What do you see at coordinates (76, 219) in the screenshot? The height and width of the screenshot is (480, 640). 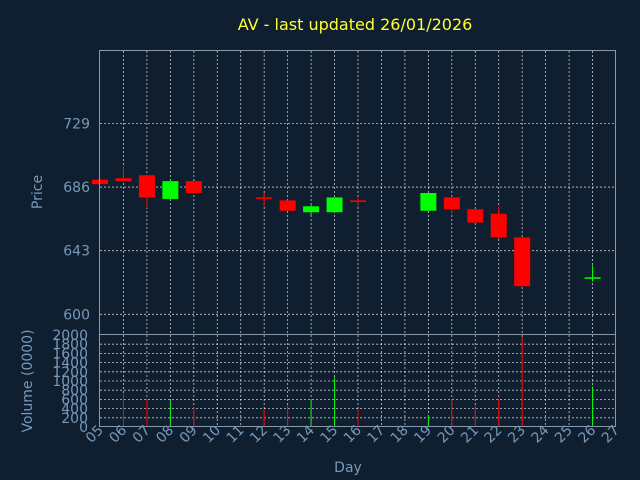 I see `price-axis-ticks: 600 643 686 729` at bounding box center [76, 219].